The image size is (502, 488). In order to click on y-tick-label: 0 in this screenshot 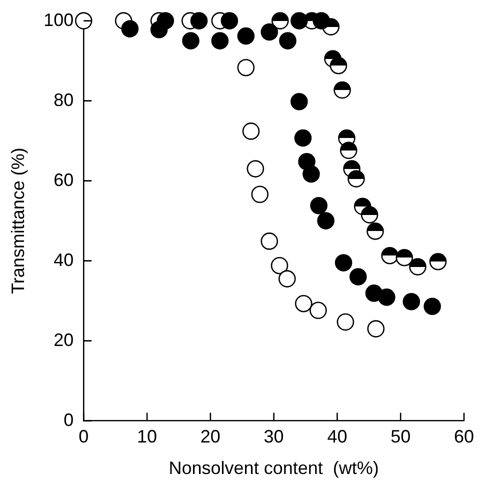, I will do `click(69, 420)`.